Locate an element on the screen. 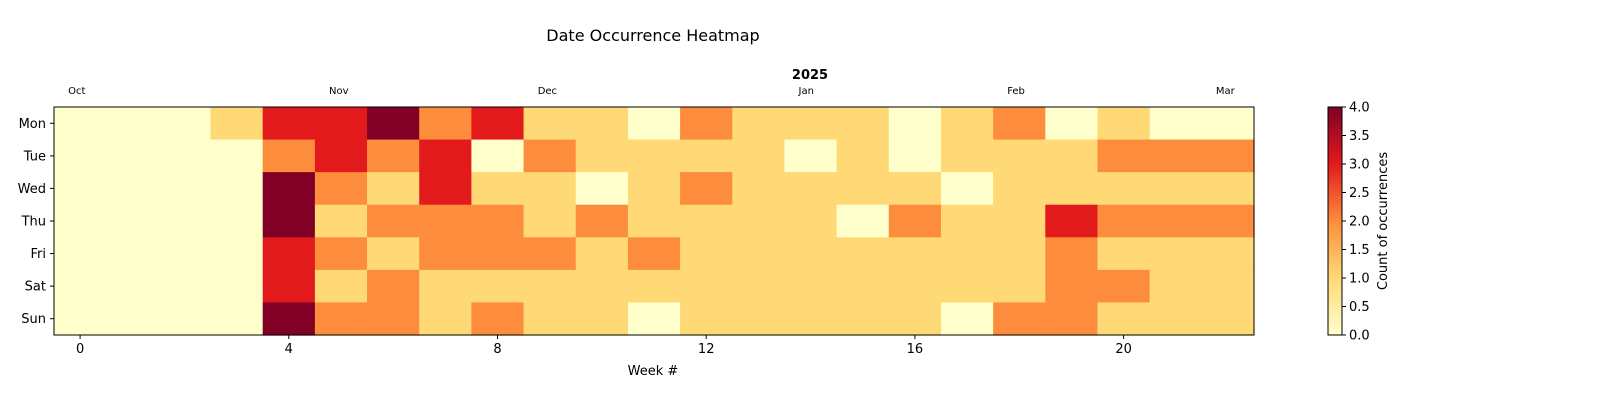  y-tick-label-tue: Tue is located at coordinates (34, 156).